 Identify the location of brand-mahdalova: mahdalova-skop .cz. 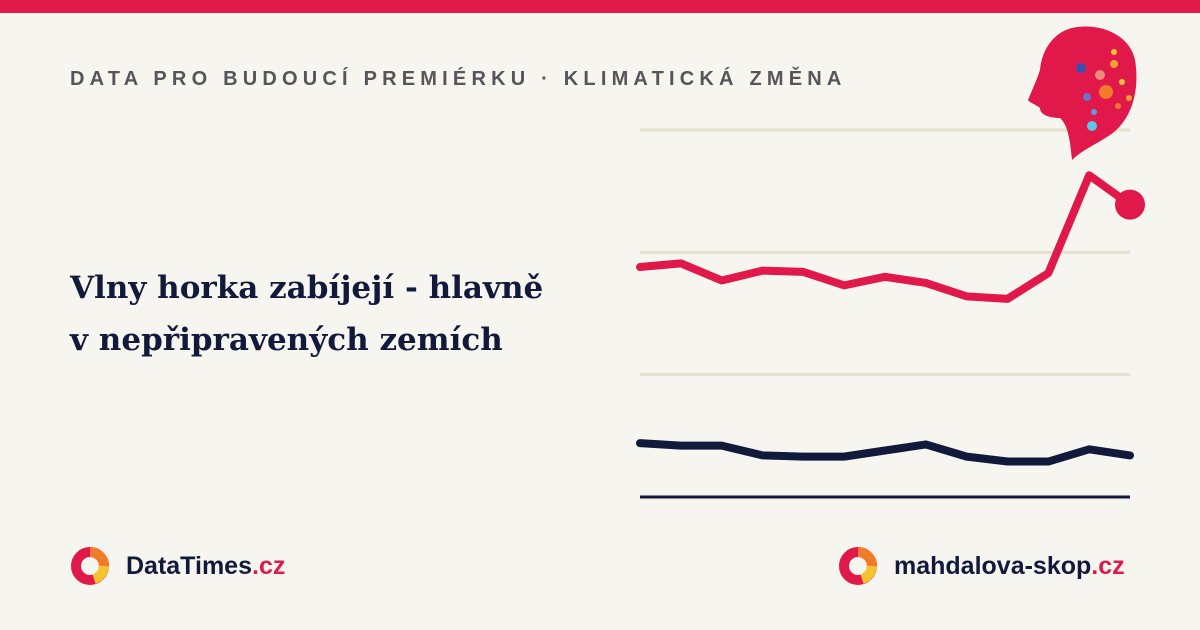
(981, 566).